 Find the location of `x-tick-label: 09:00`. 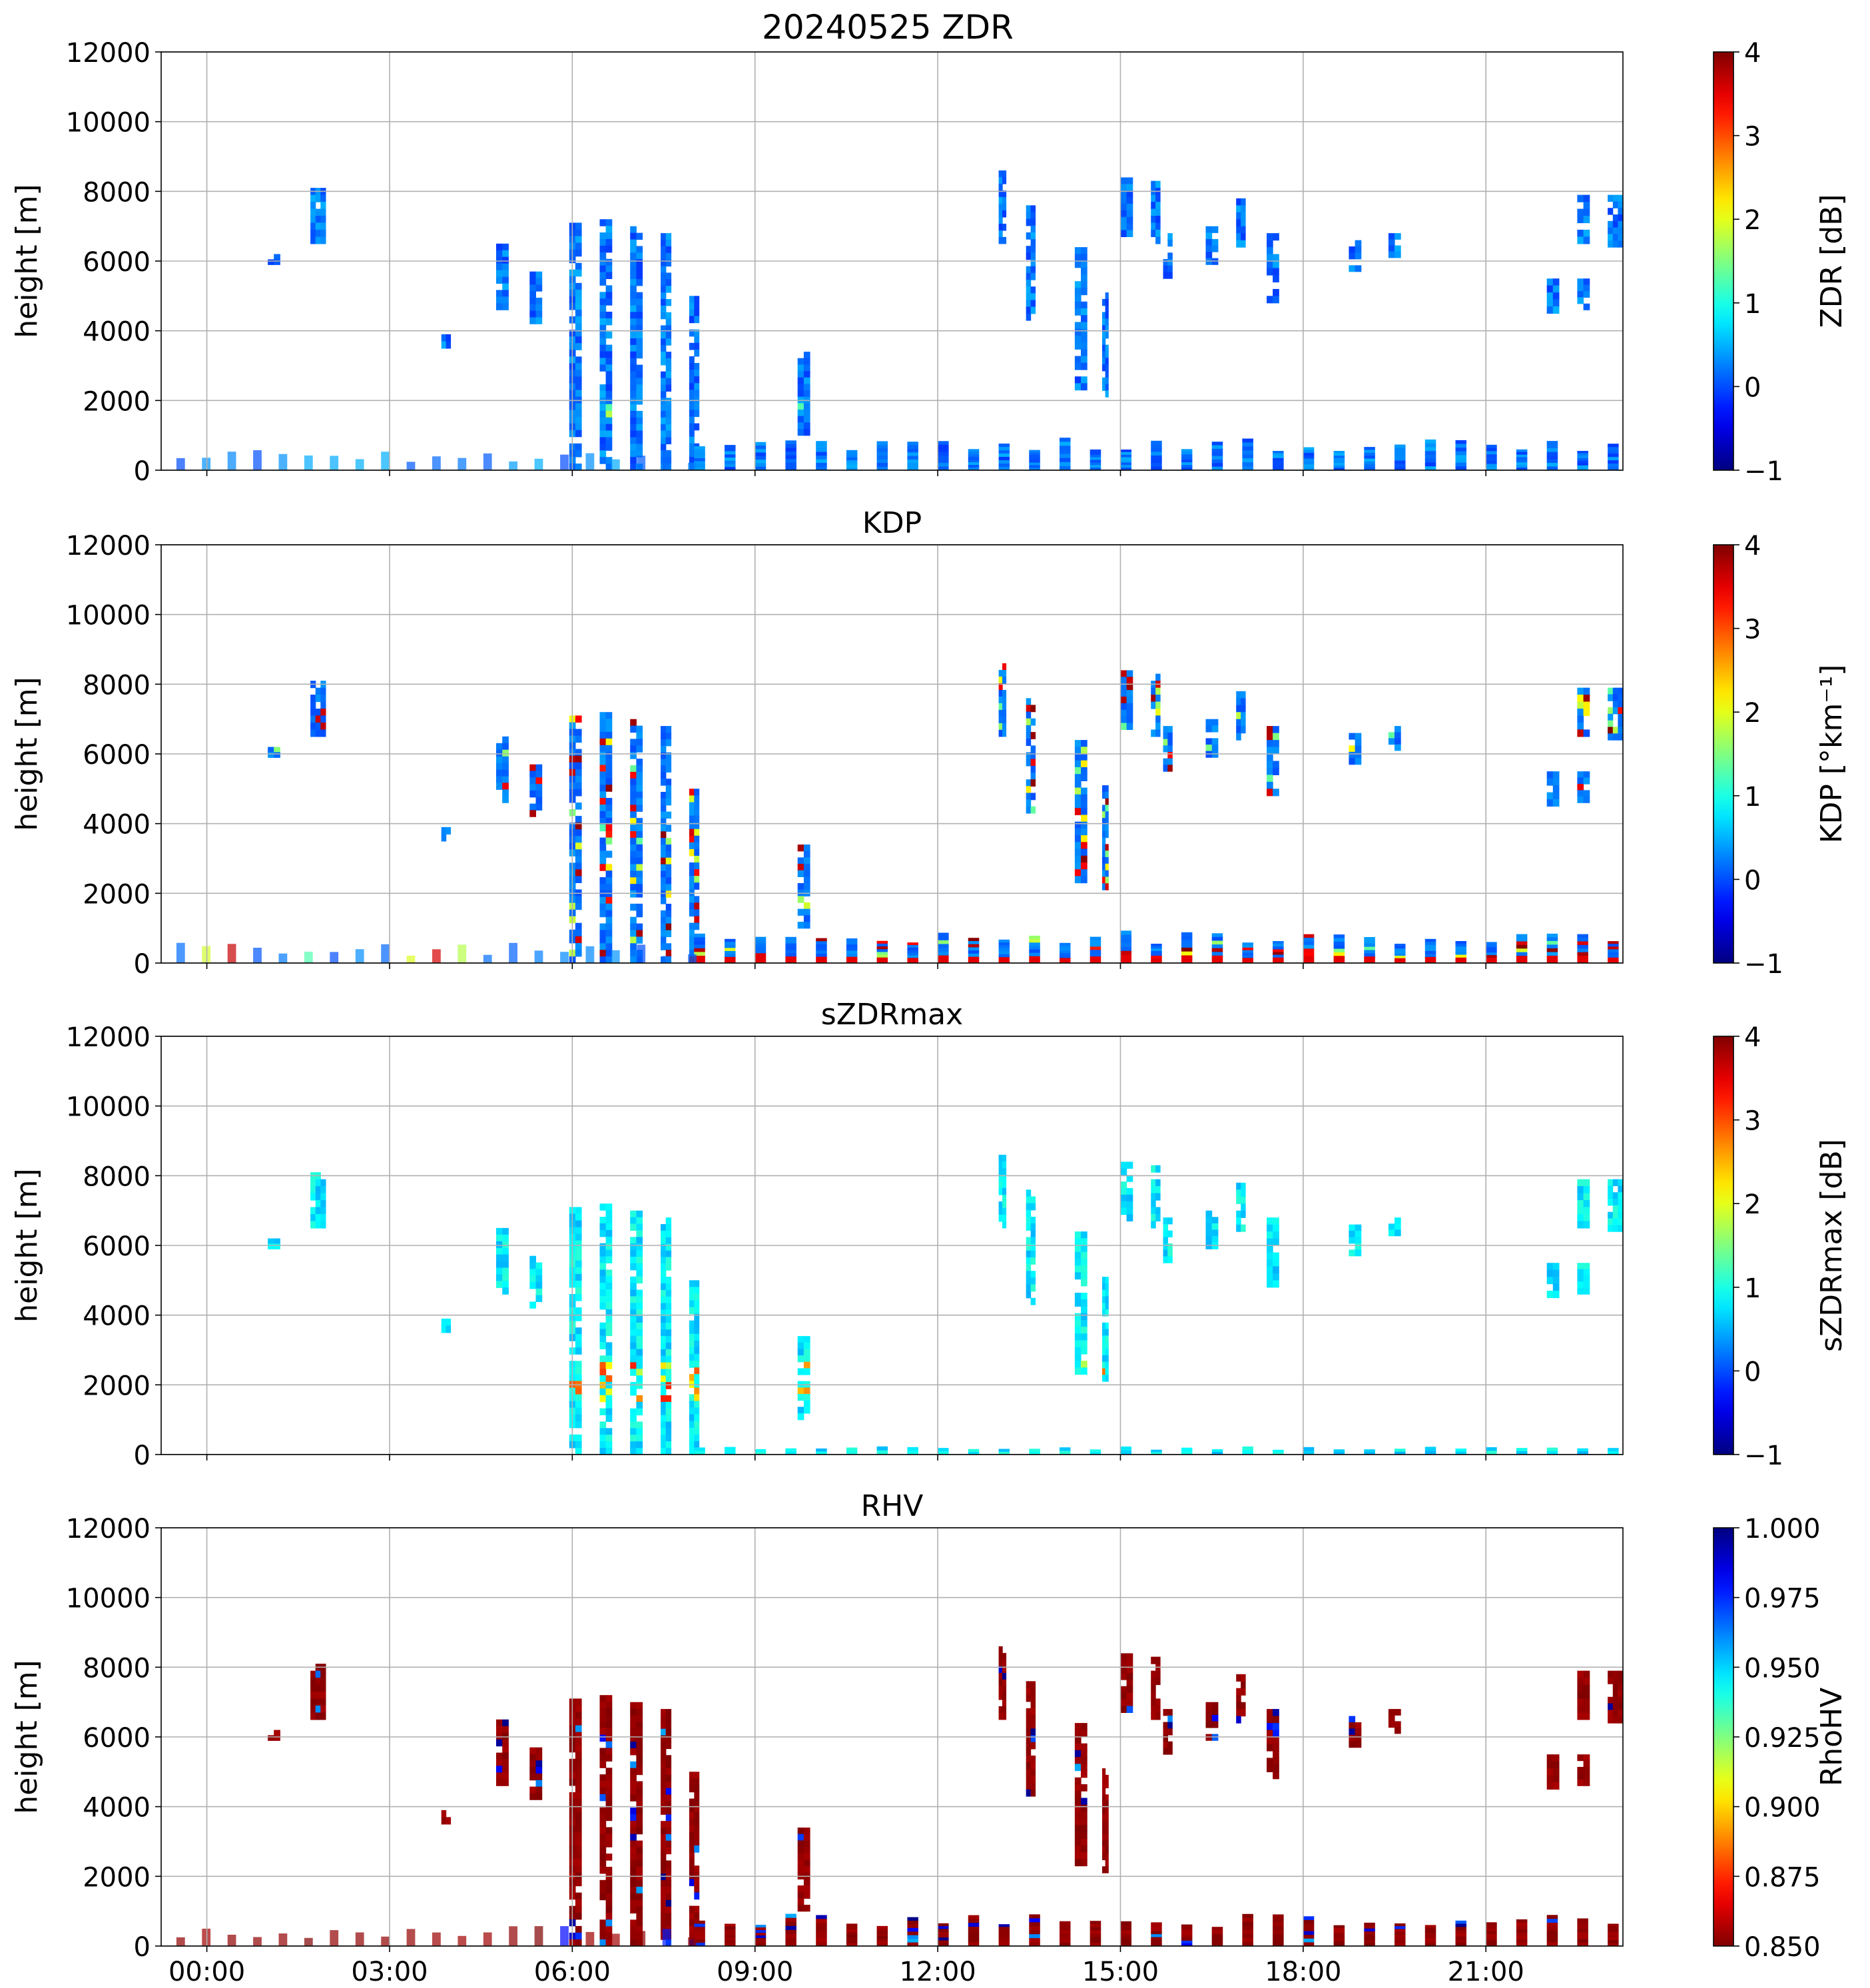

x-tick-label: 09:00 is located at coordinates (755, 1971).